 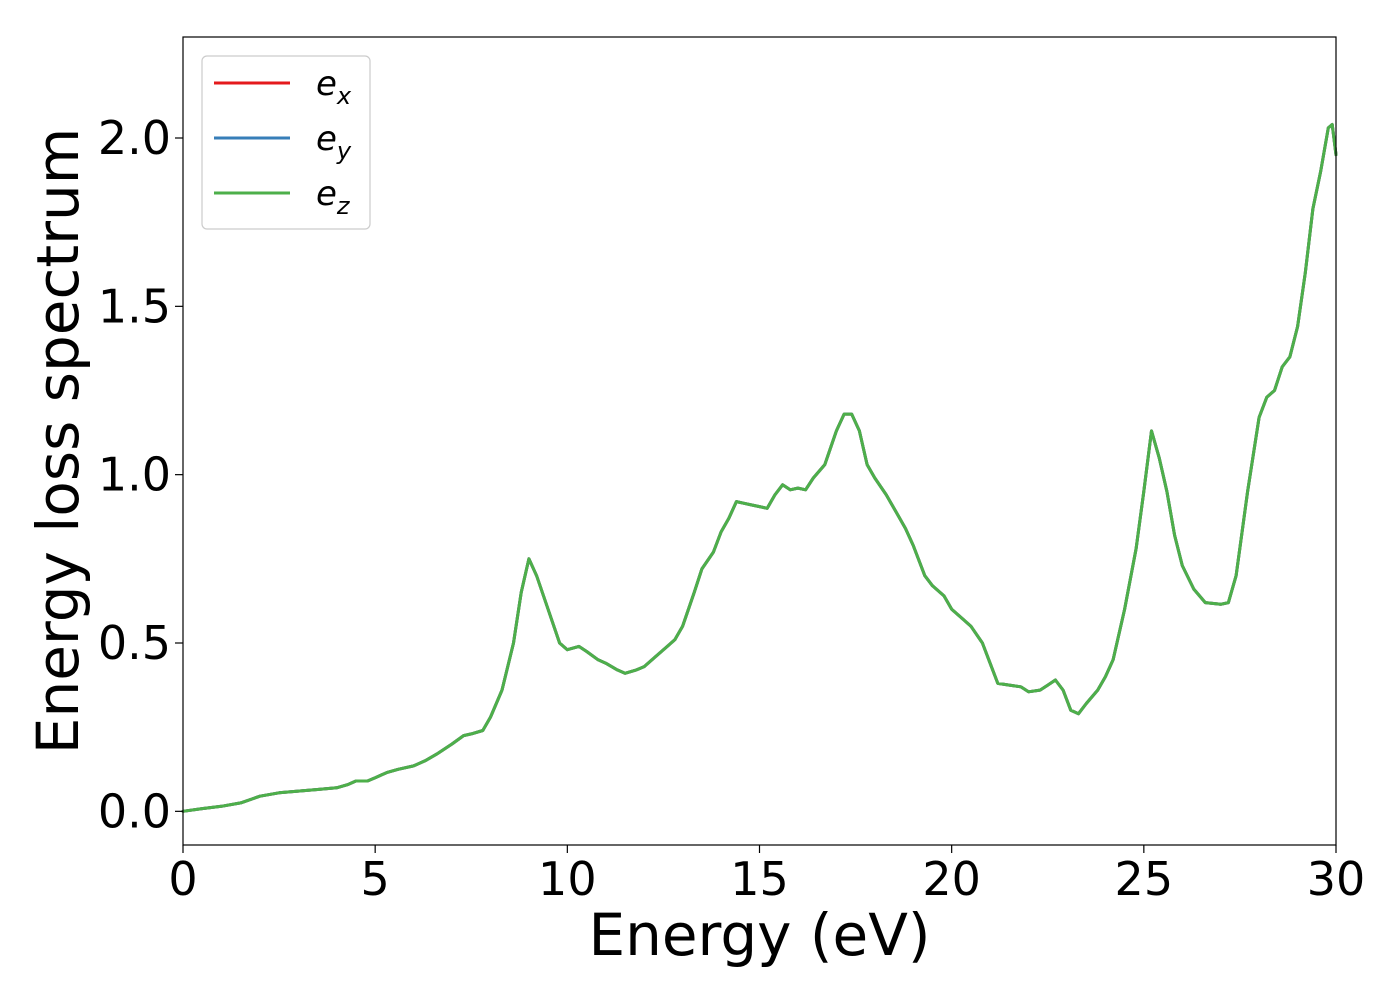 I want to click on y-tick-label: 0.0, so click(x=134, y=811).